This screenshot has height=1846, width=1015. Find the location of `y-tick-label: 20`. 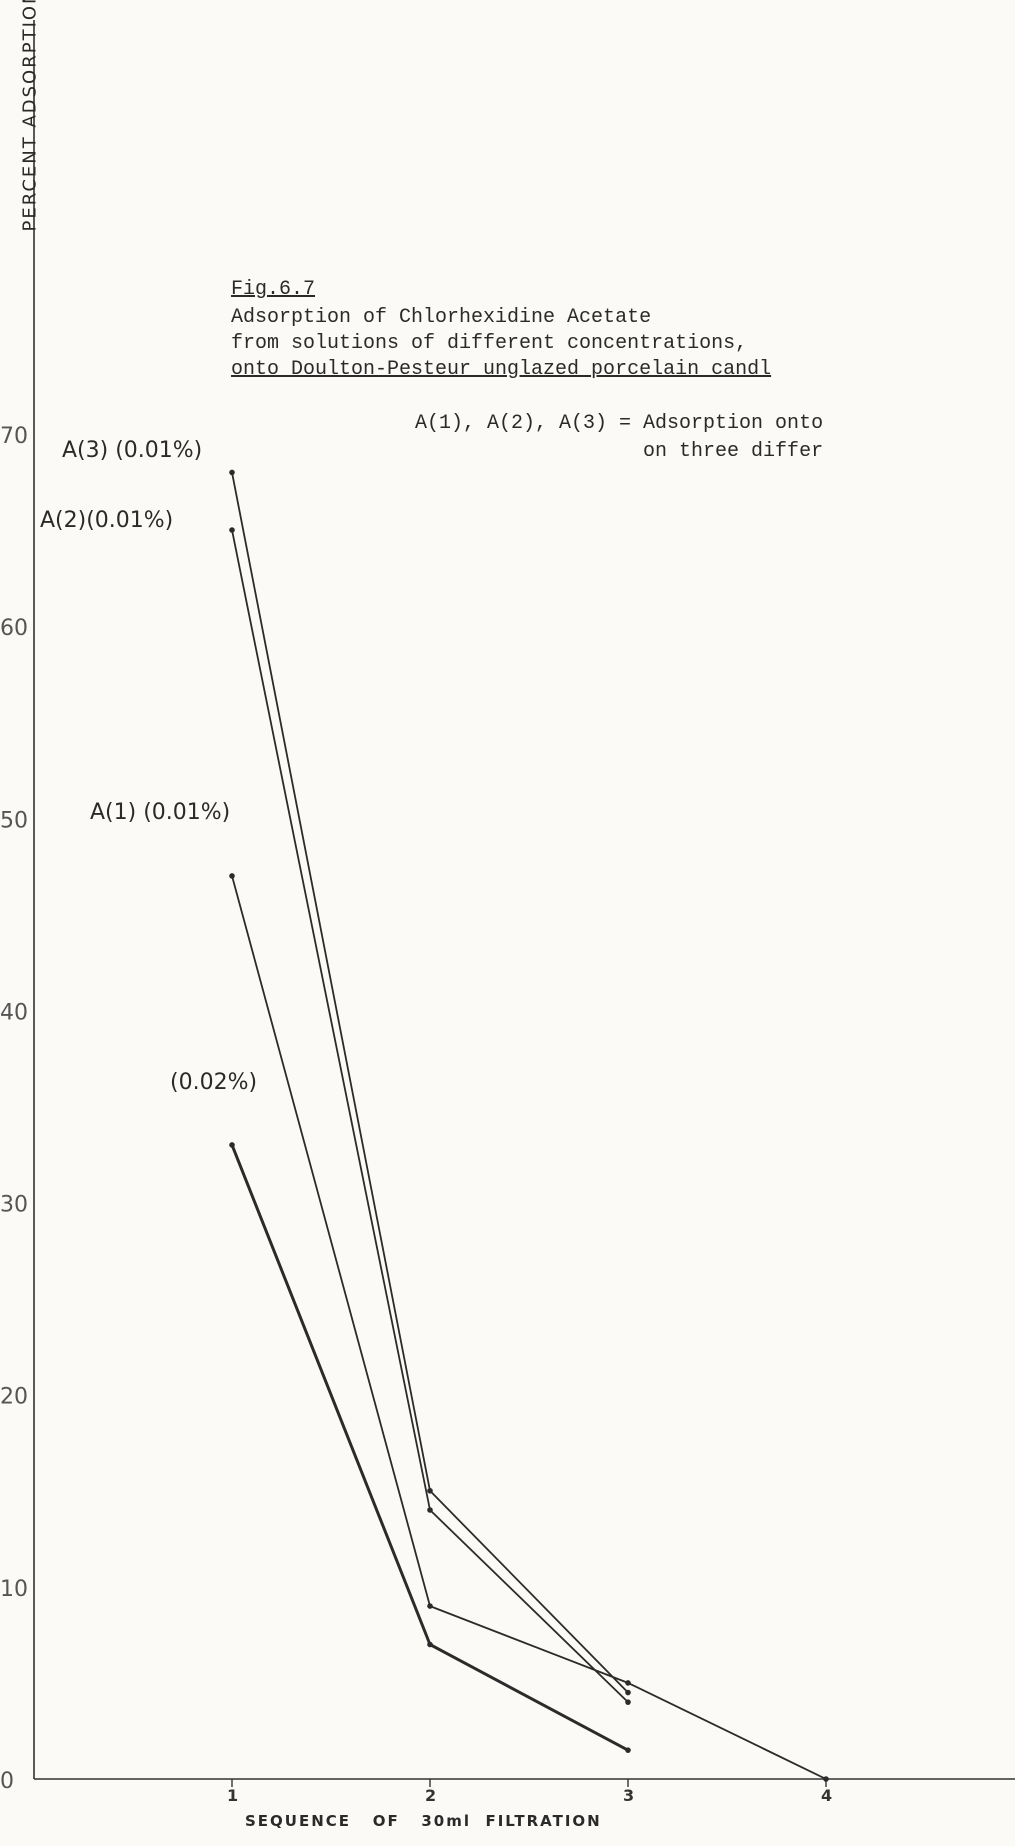

y-tick-label: 20 is located at coordinates (14, 1397).